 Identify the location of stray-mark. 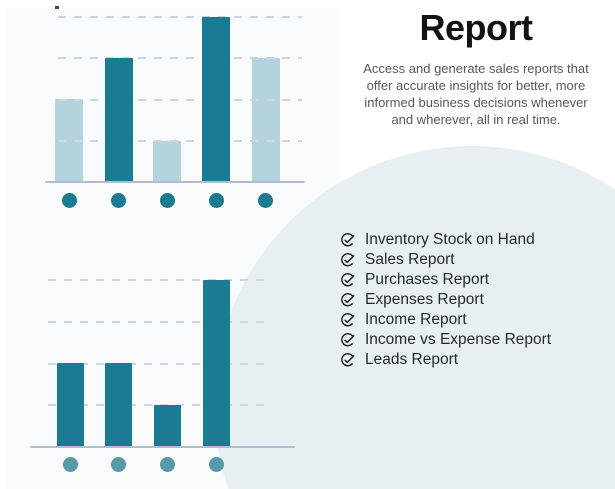
(57, 7).